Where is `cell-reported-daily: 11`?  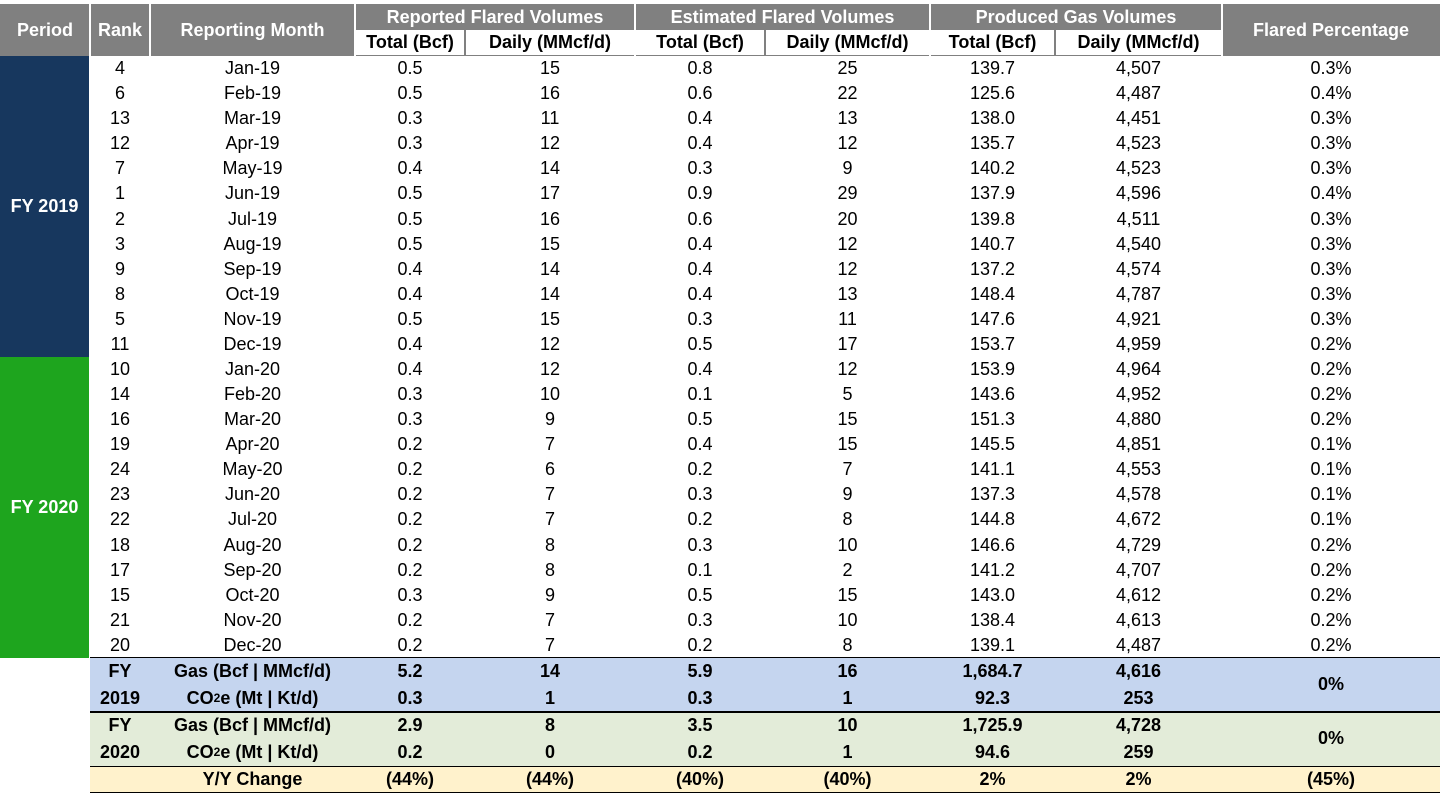
cell-reported-daily: 11 is located at coordinates (550, 118).